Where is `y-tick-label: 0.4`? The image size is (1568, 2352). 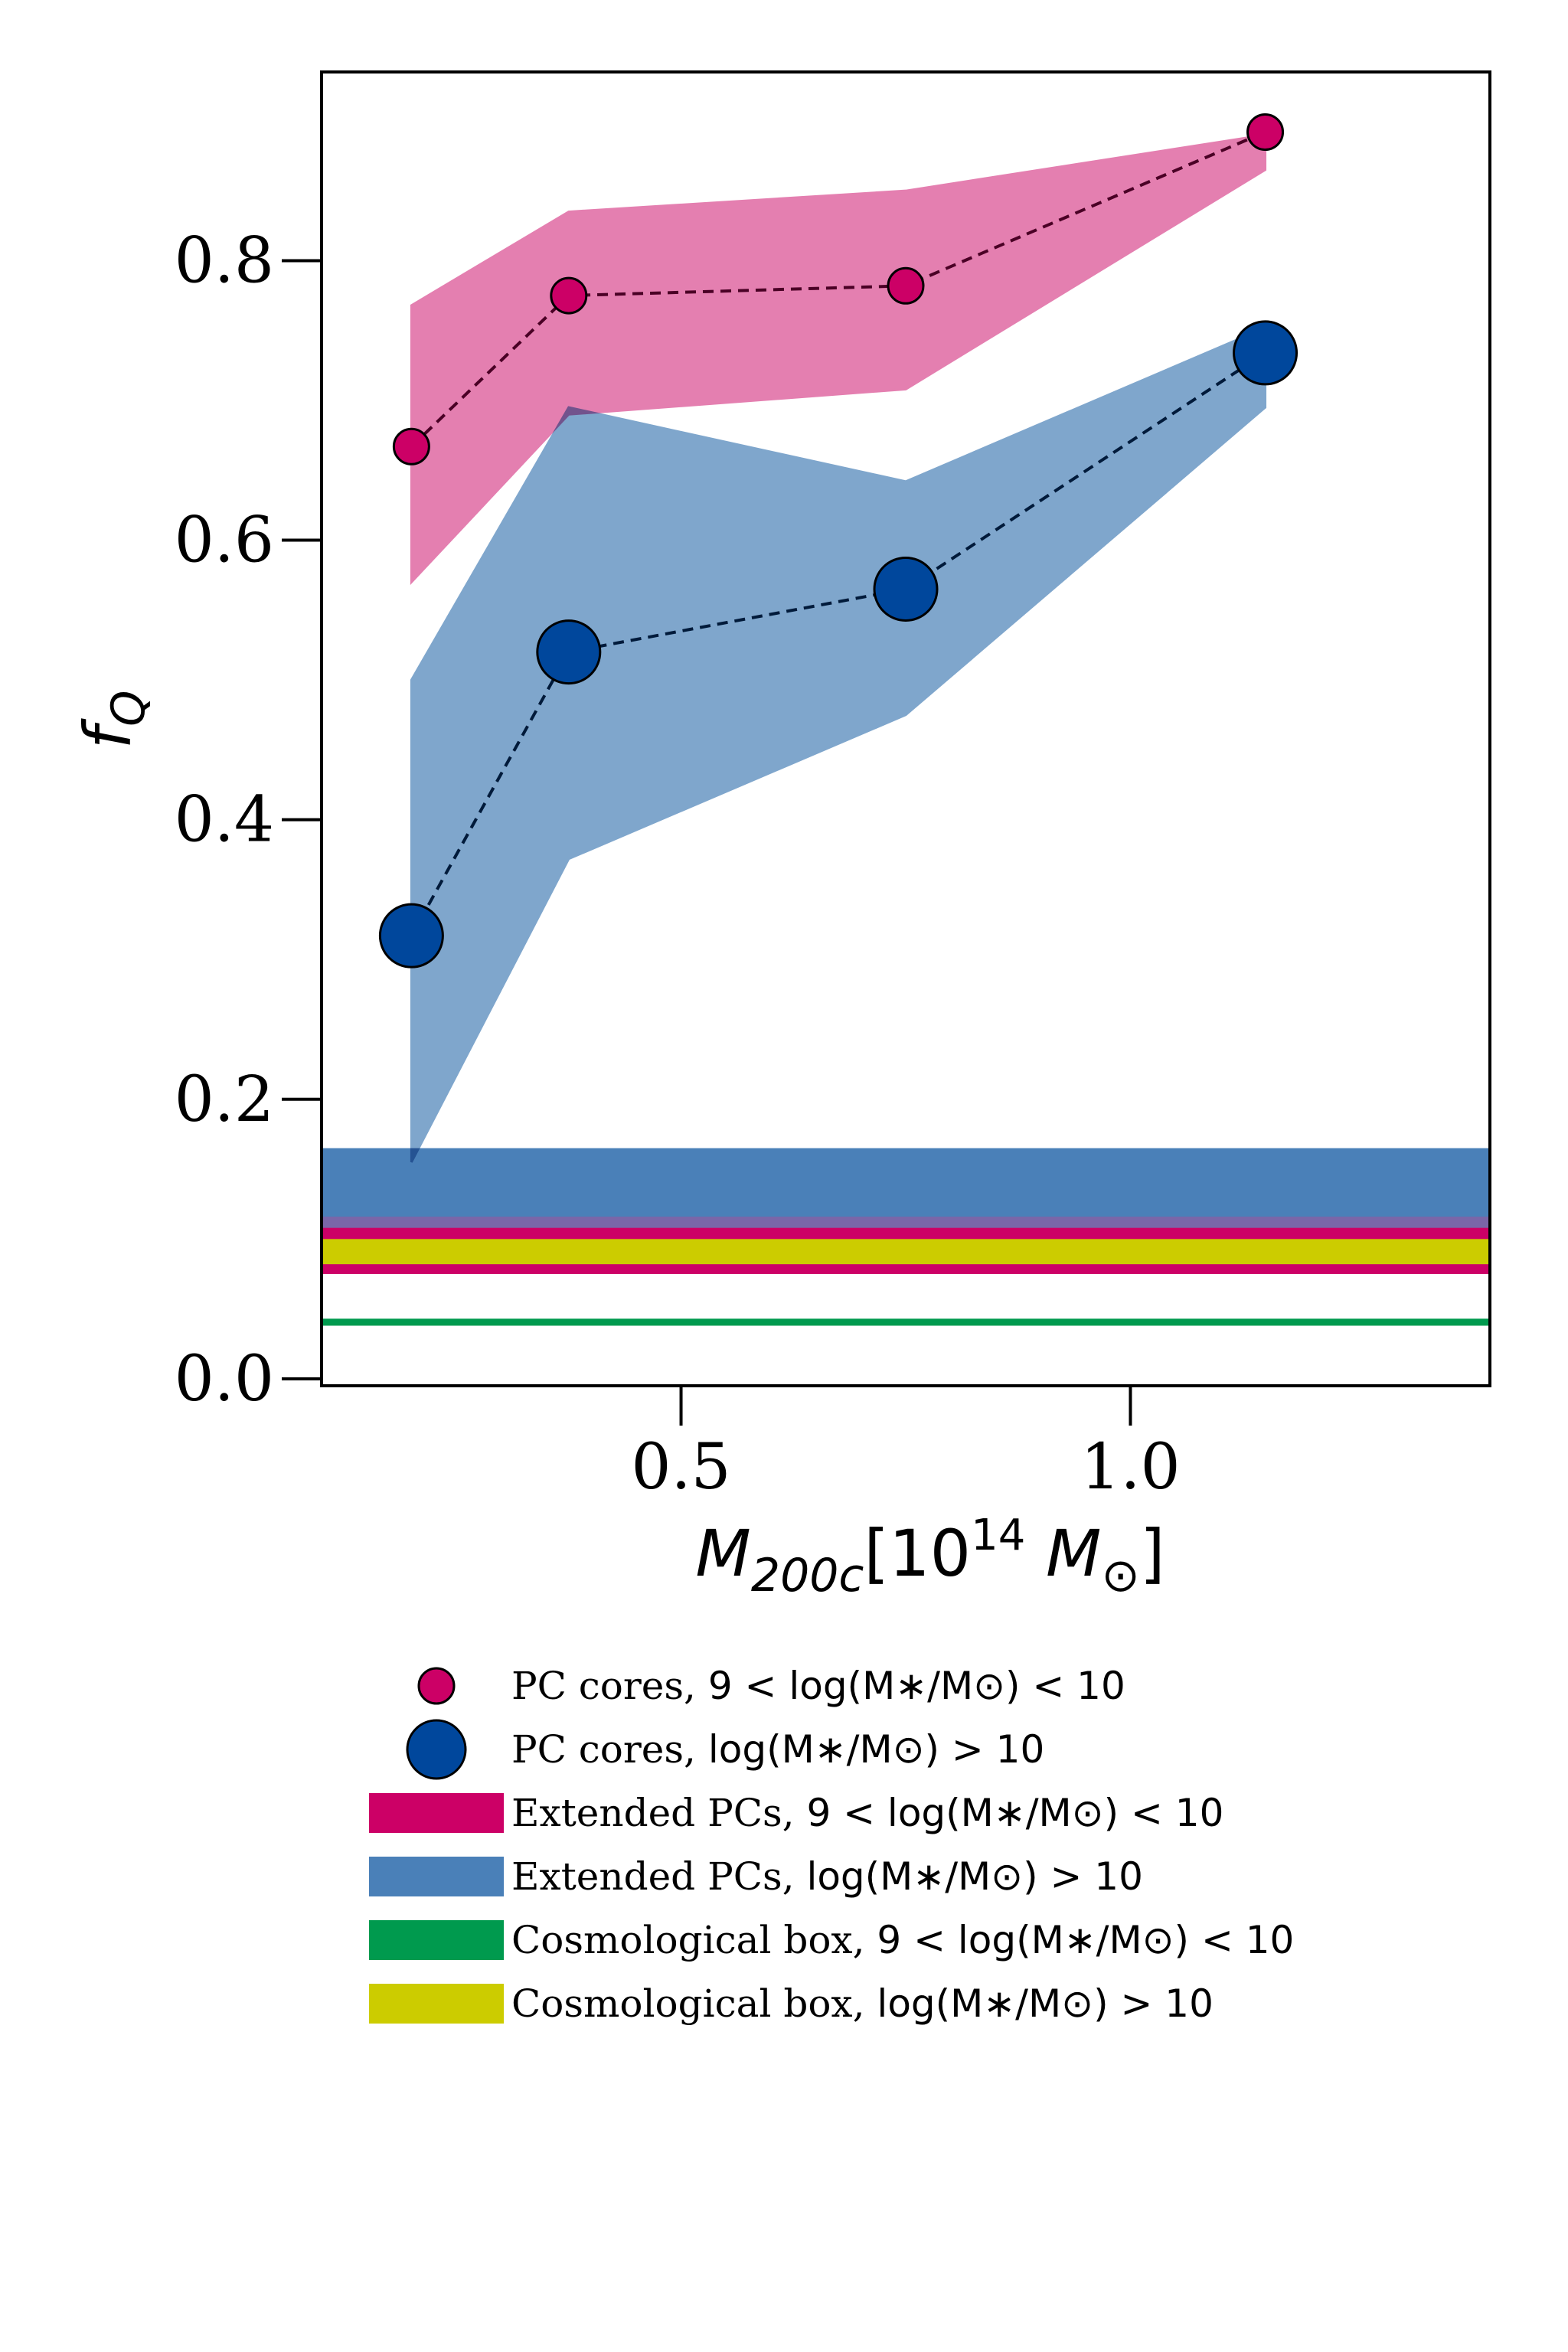 y-tick-label: 0.4 is located at coordinates (224, 820).